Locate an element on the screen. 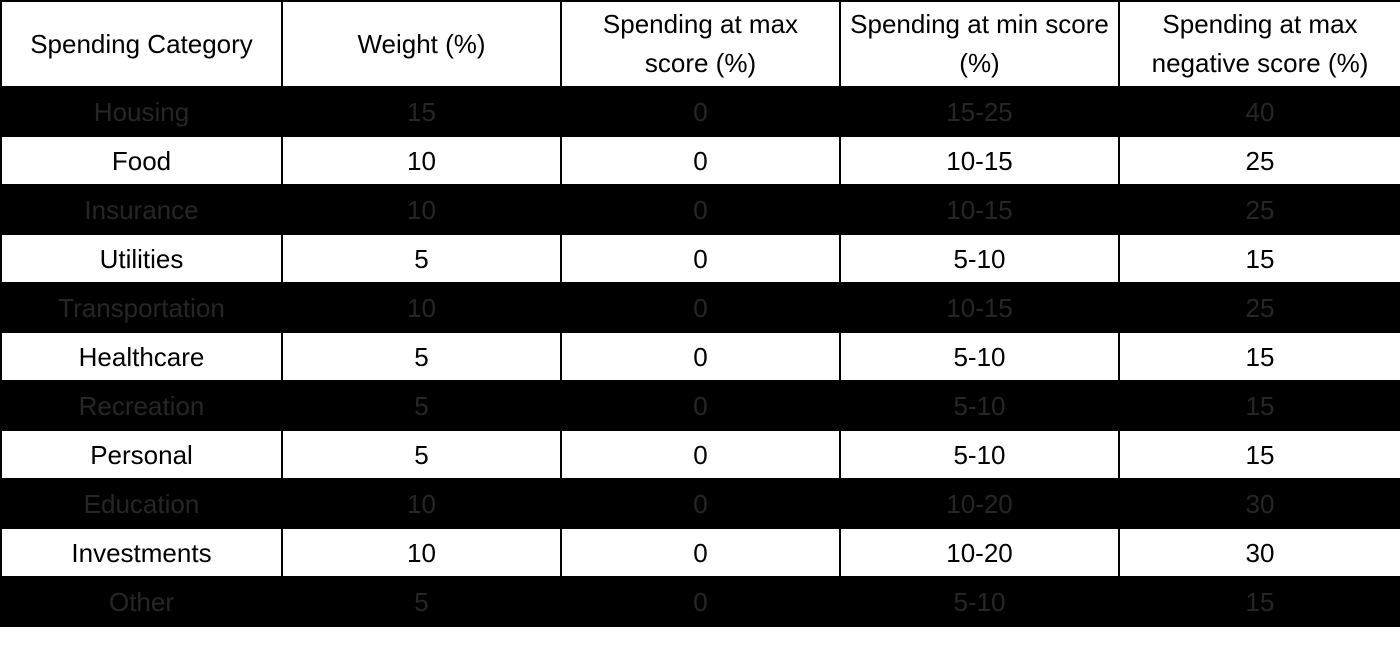  table-row: Personal 5 0 5-10 15 is located at coordinates (700, 454).